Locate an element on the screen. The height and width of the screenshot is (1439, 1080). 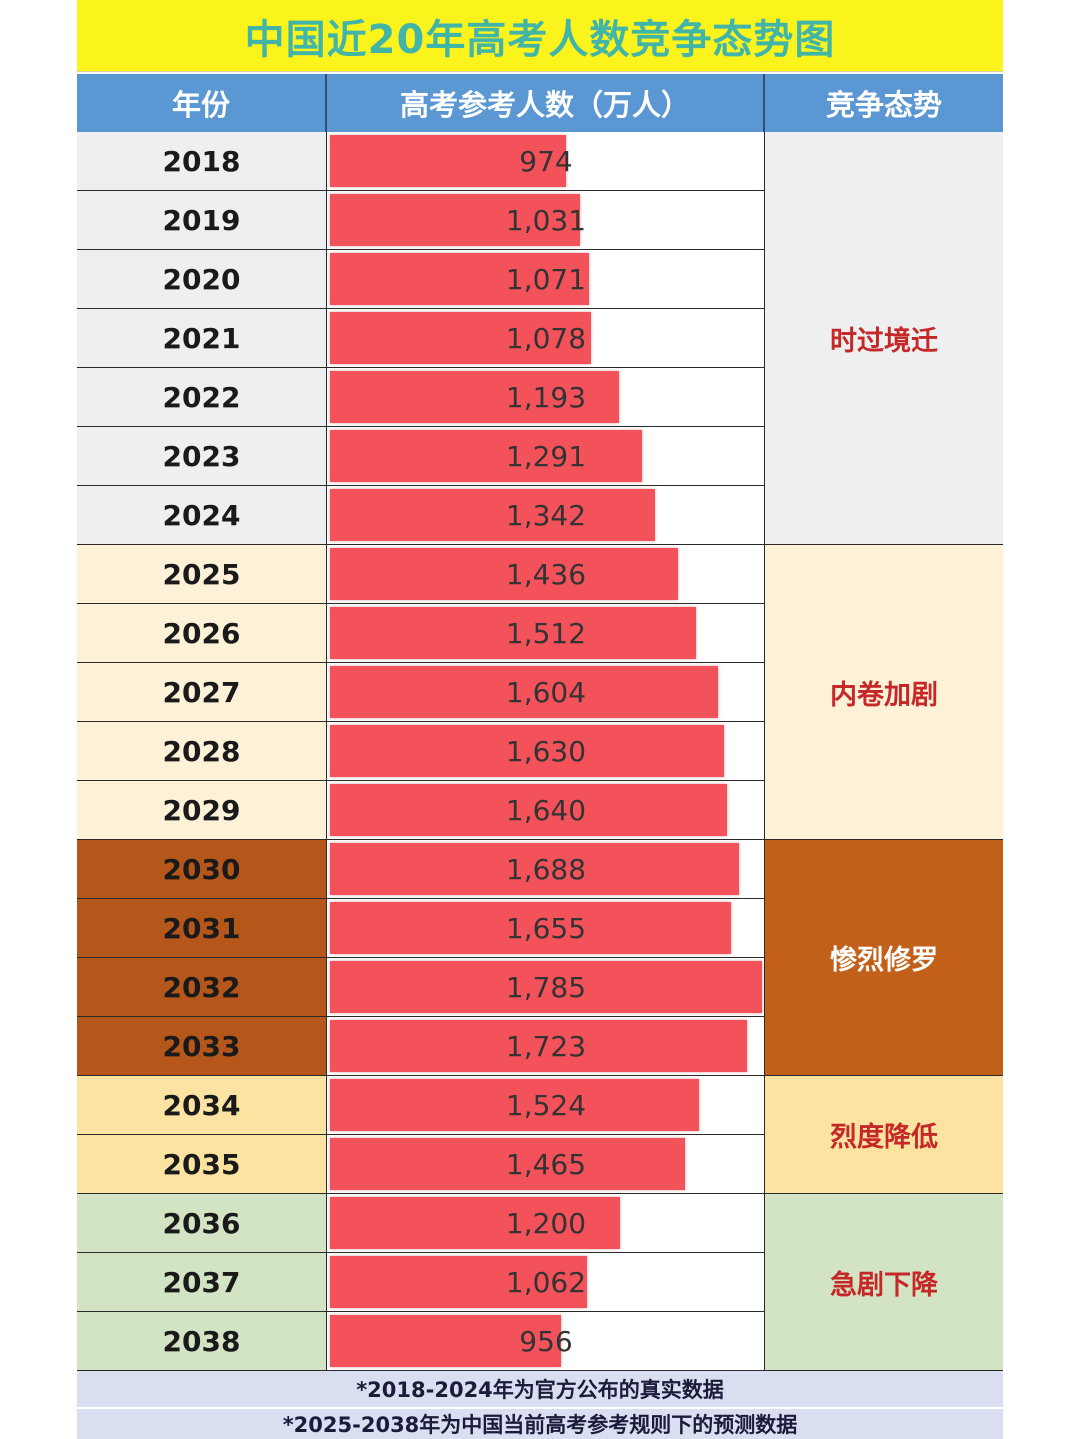
bar-value-label: 1,688 is located at coordinates (546, 869).